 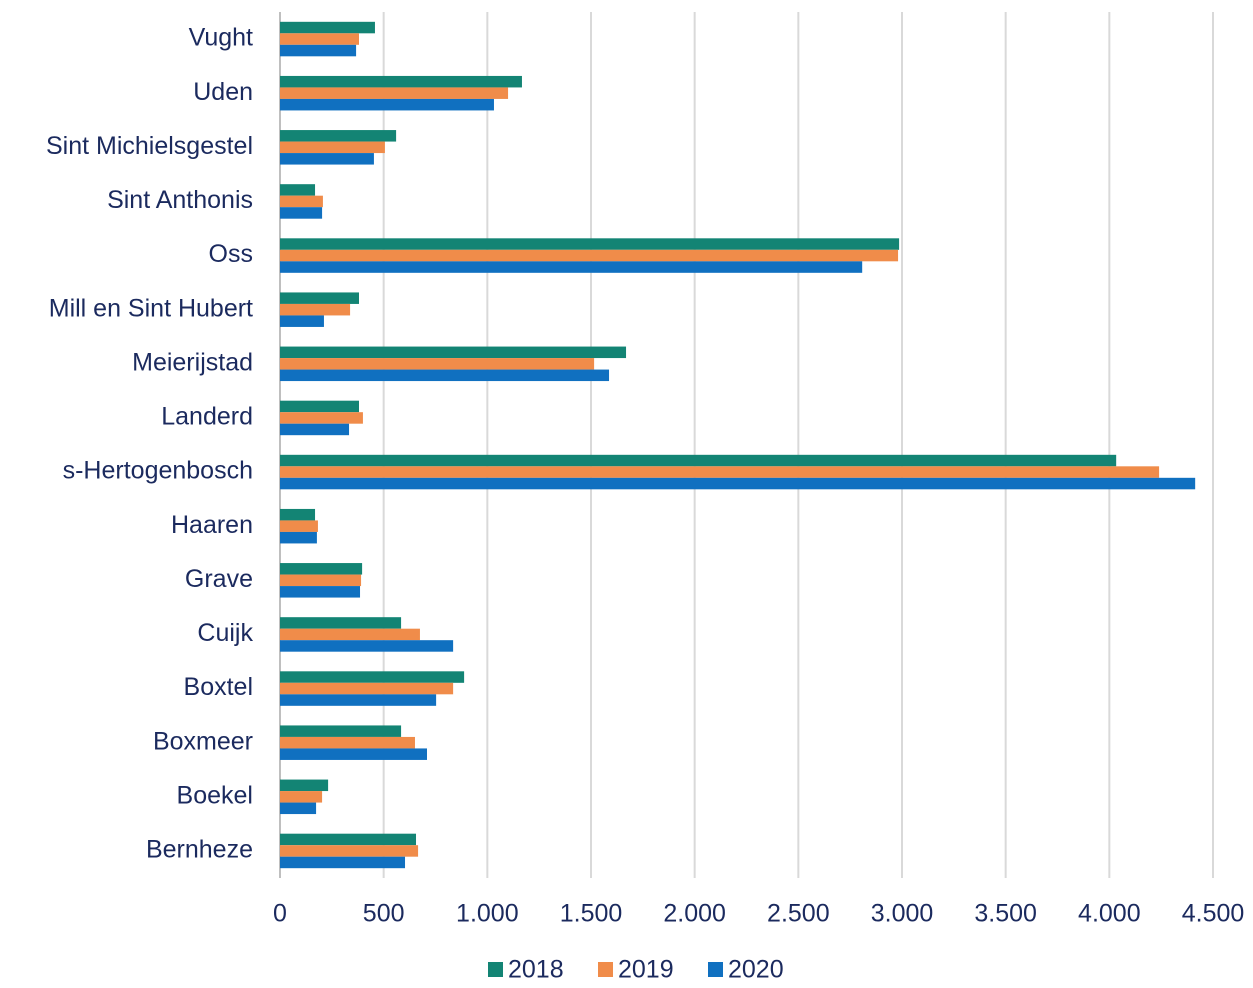 What do you see at coordinates (646, 969) in the screenshot?
I see `legend-label: 2019` at bounding box center [646, 969].